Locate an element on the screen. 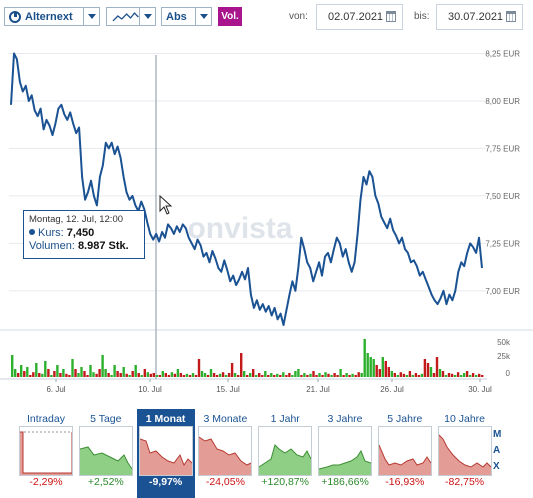  period-tile-1-monat: 1 Monat -9,97% is located at coordinates (165, 453).